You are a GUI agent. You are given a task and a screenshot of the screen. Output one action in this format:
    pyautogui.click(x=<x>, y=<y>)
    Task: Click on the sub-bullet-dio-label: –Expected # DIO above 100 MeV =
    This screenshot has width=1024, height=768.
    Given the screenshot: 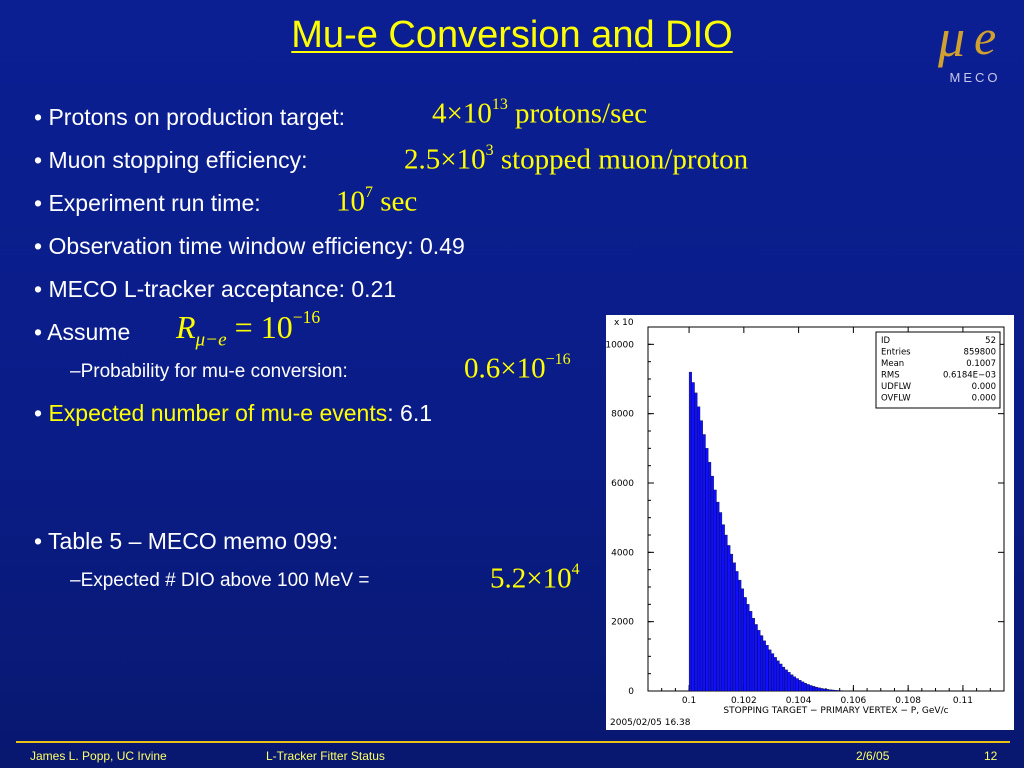 What is the action you would take?
    pyautogui.click(x=220, y=580)
    